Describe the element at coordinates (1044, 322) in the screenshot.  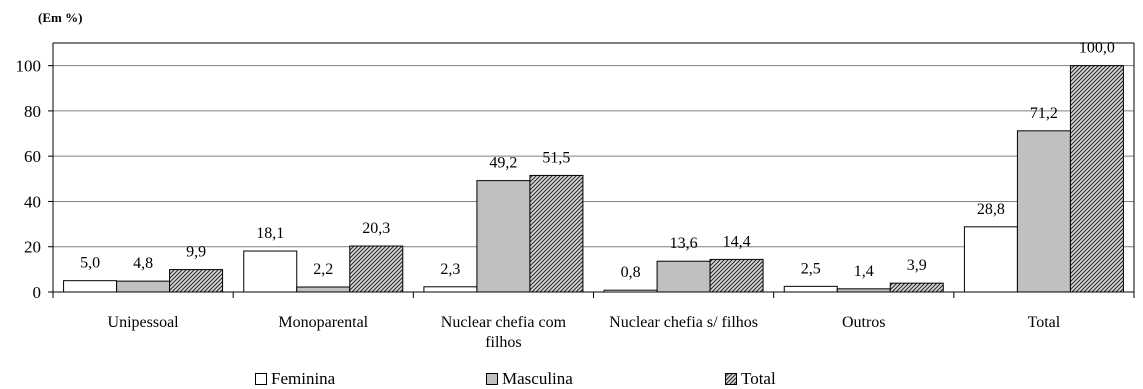
I see `x-tick-label: Total` at that location.